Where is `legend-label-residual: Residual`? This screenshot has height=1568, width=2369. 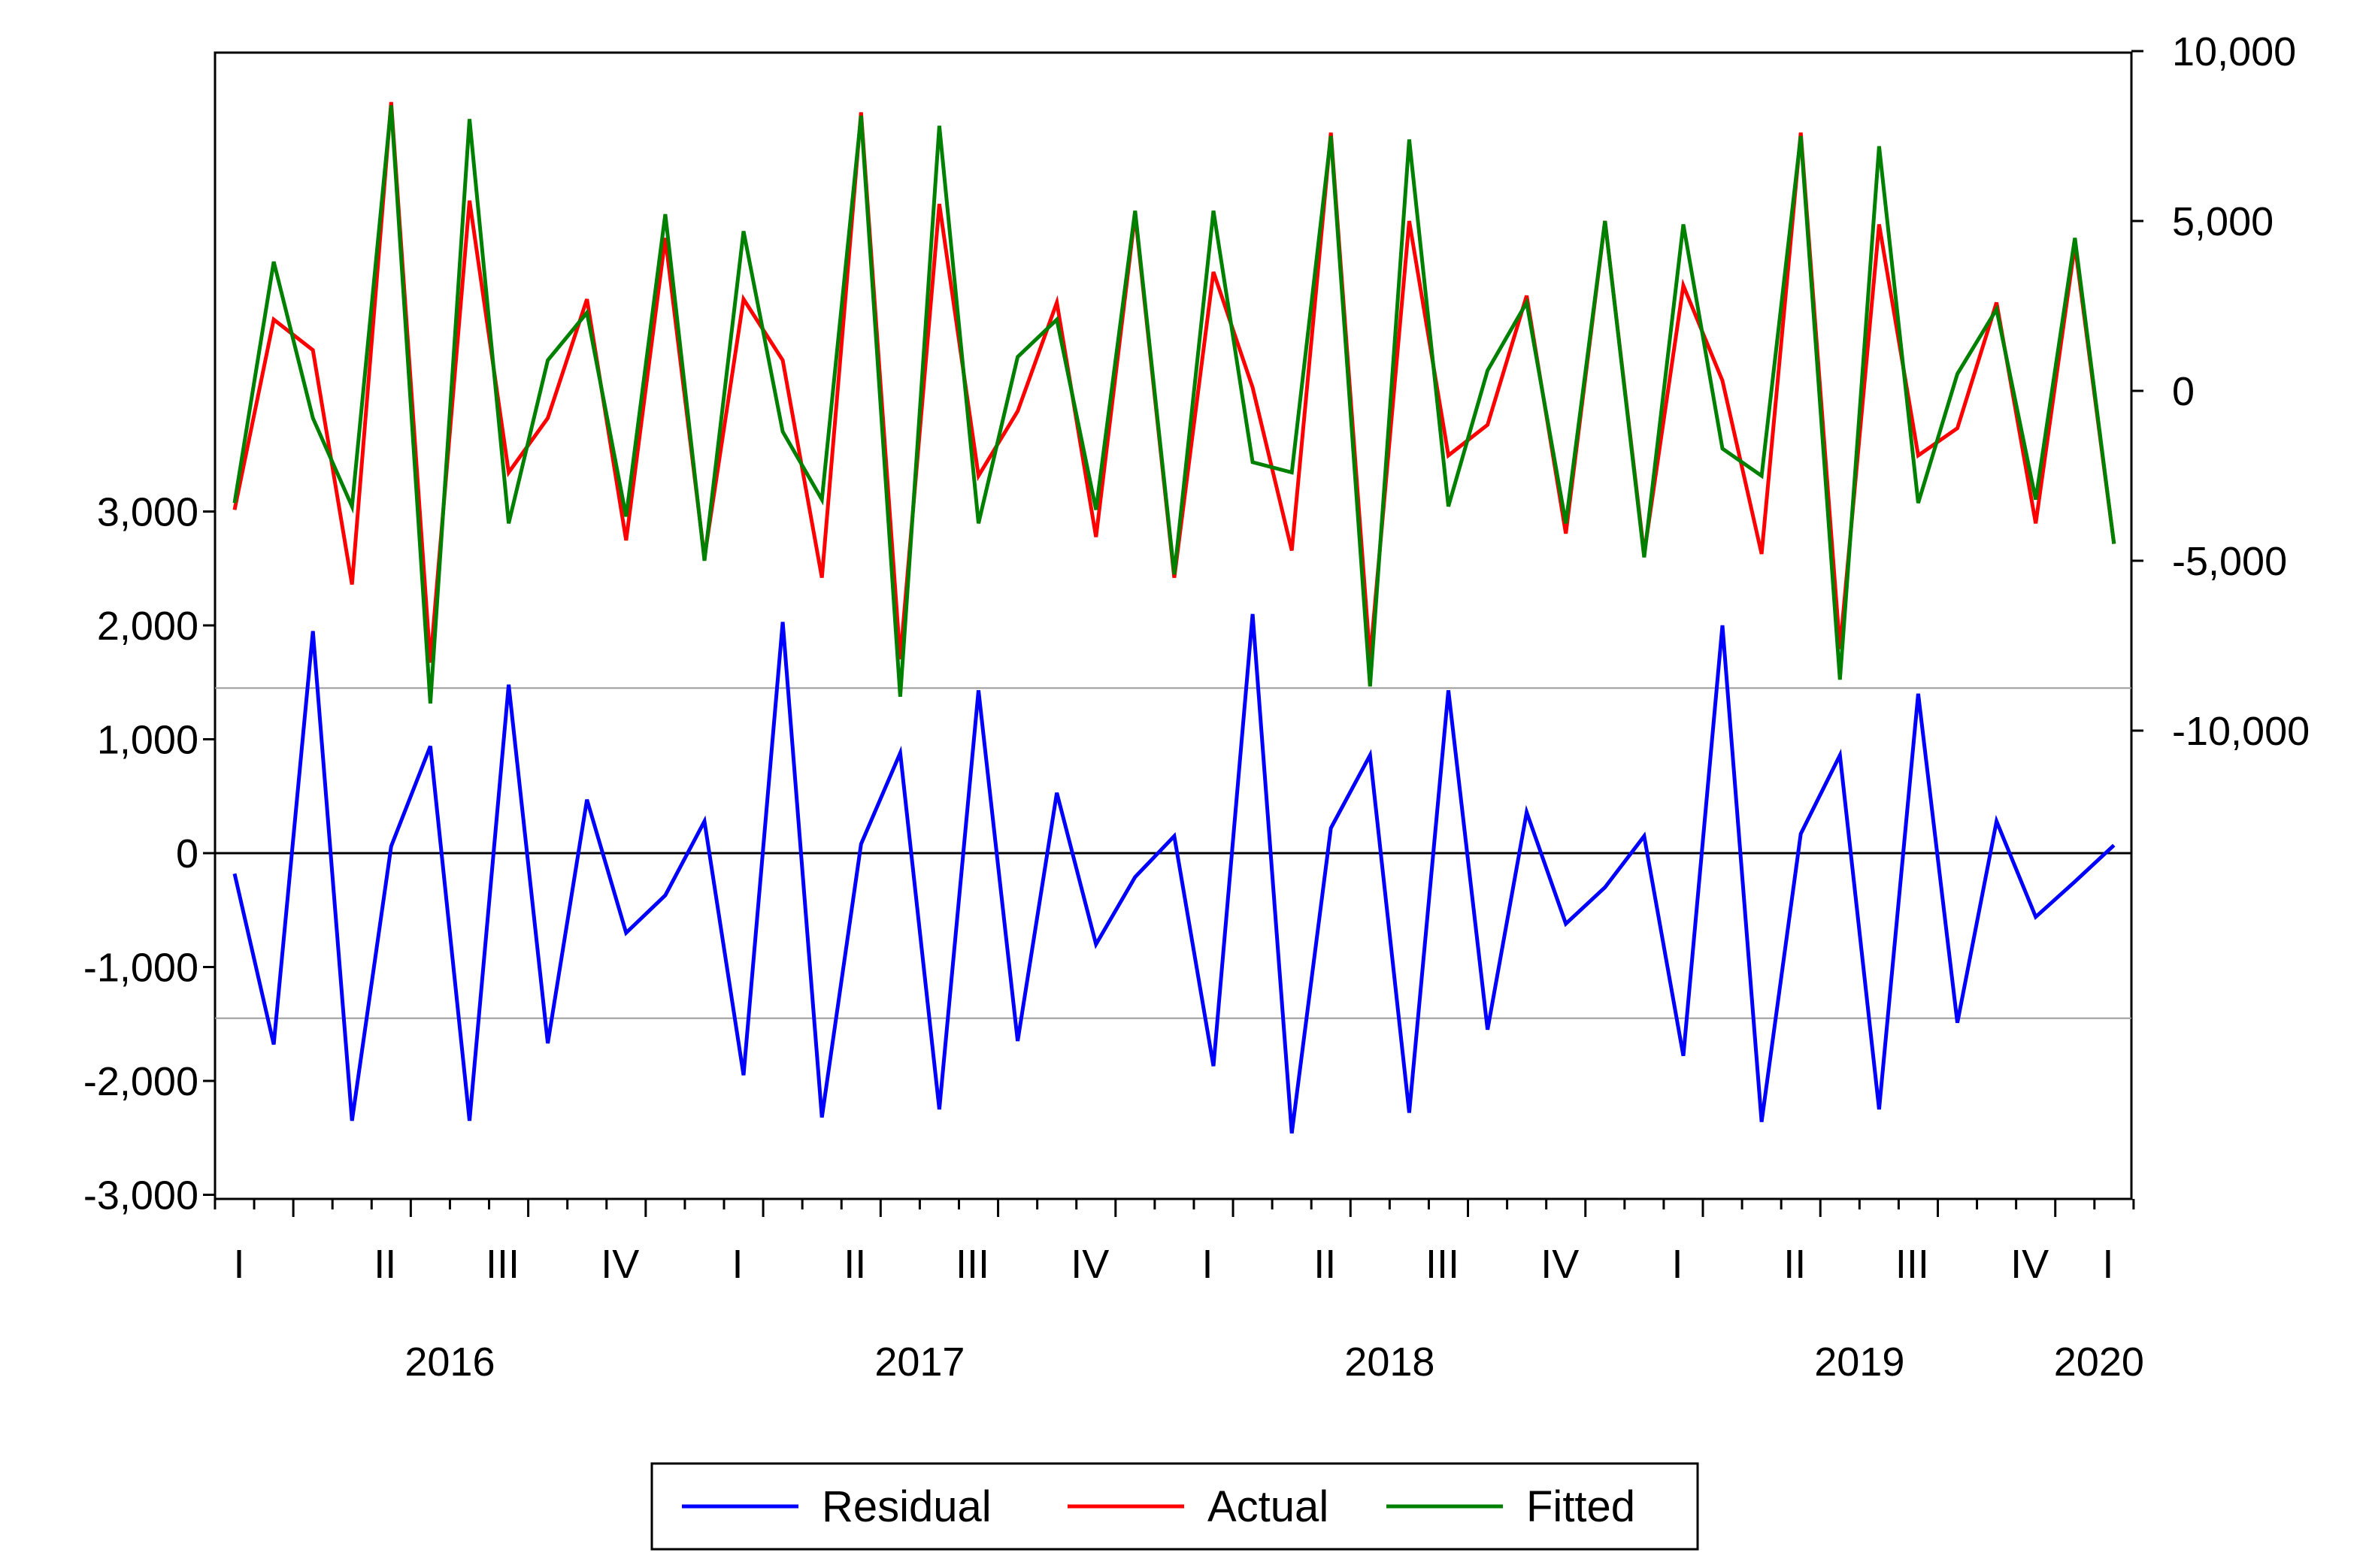 legend-label-residual: Residual is located at coordinates (907, 1506).